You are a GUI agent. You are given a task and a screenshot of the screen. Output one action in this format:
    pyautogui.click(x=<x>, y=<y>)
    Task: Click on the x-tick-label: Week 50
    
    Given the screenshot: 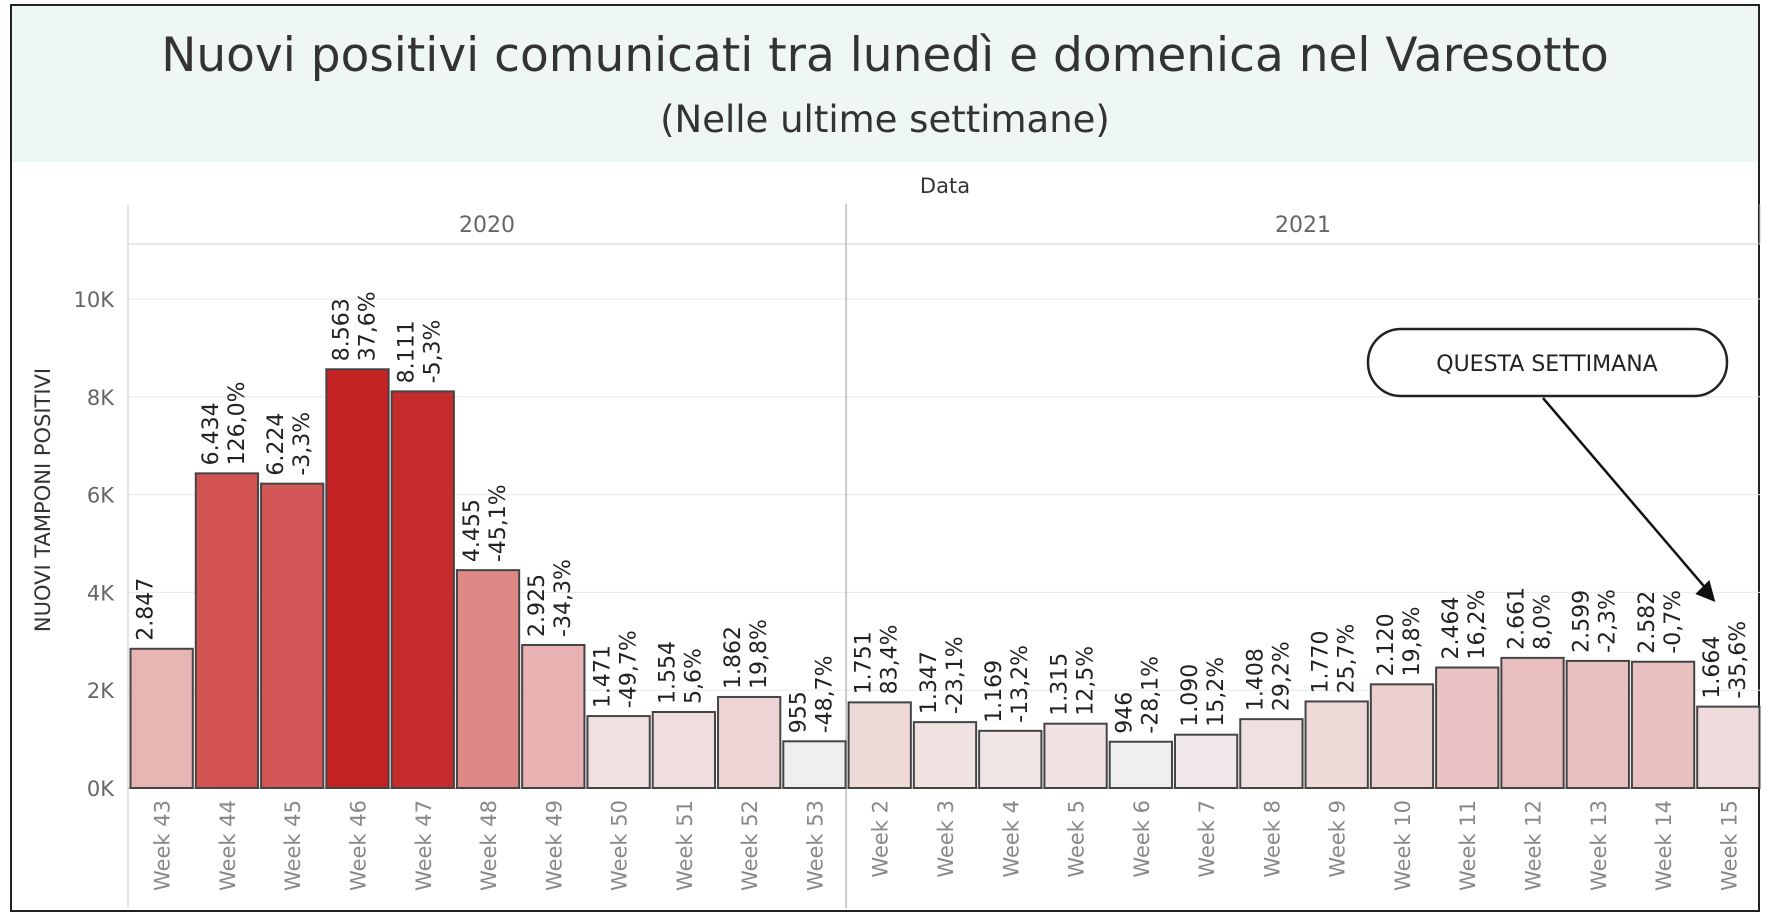 What is the action you would take?
    pyautogui.click(x=620, y=845)
    